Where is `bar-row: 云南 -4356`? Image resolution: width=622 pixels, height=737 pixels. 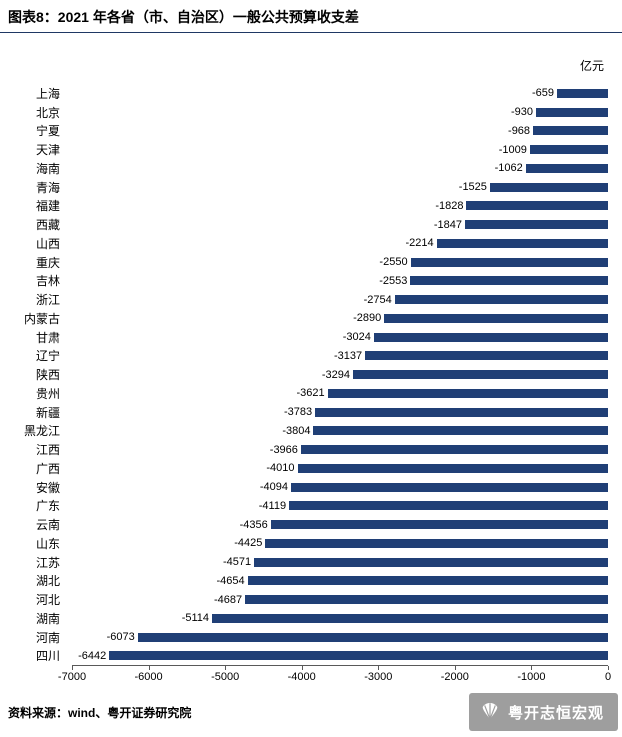 bar-row: 云南 -4356 is located at coordinates (308, 524).